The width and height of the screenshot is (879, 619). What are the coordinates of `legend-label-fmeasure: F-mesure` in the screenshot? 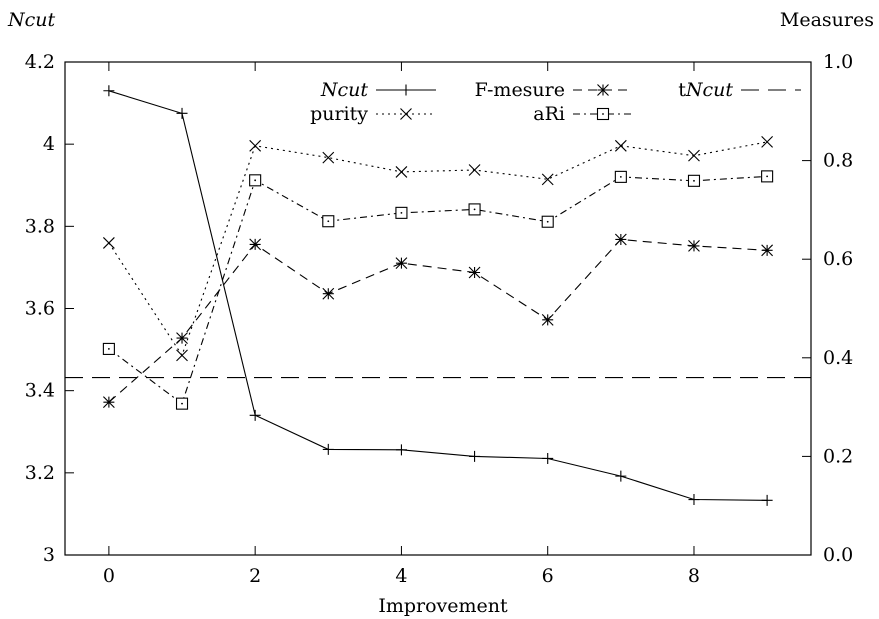 It's located at (520, 90).